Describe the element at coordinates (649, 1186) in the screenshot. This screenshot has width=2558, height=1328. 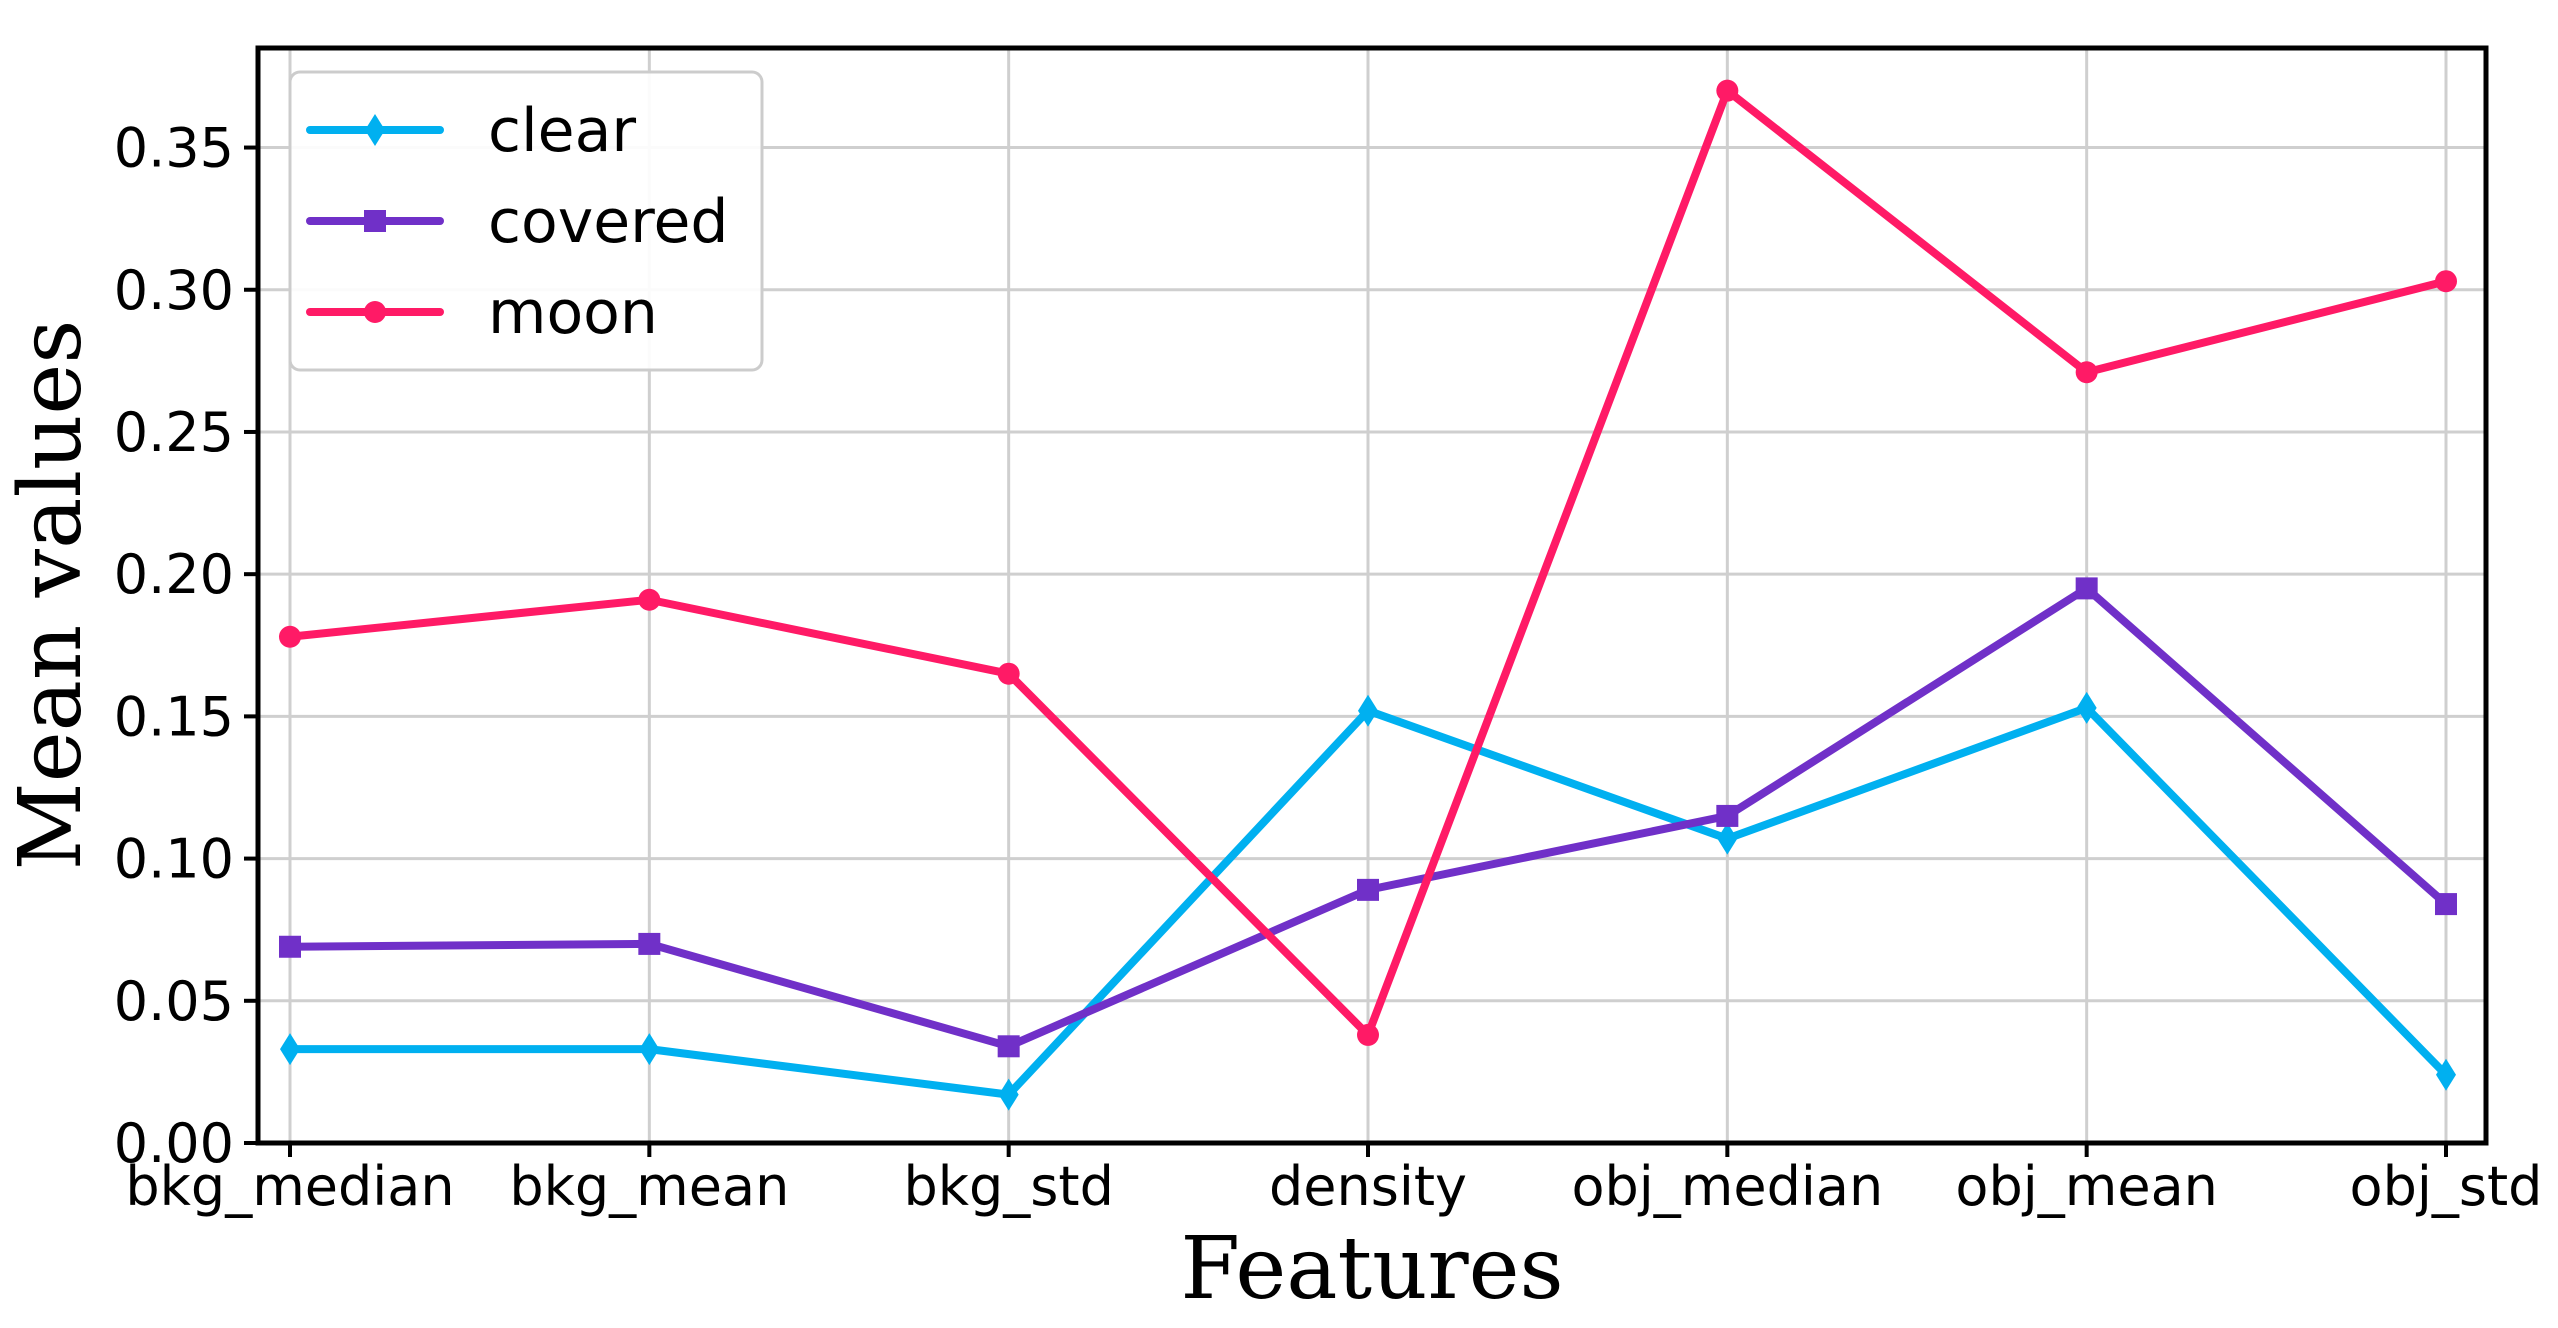
I see `x-tick-label: bkg_mean` at that location.